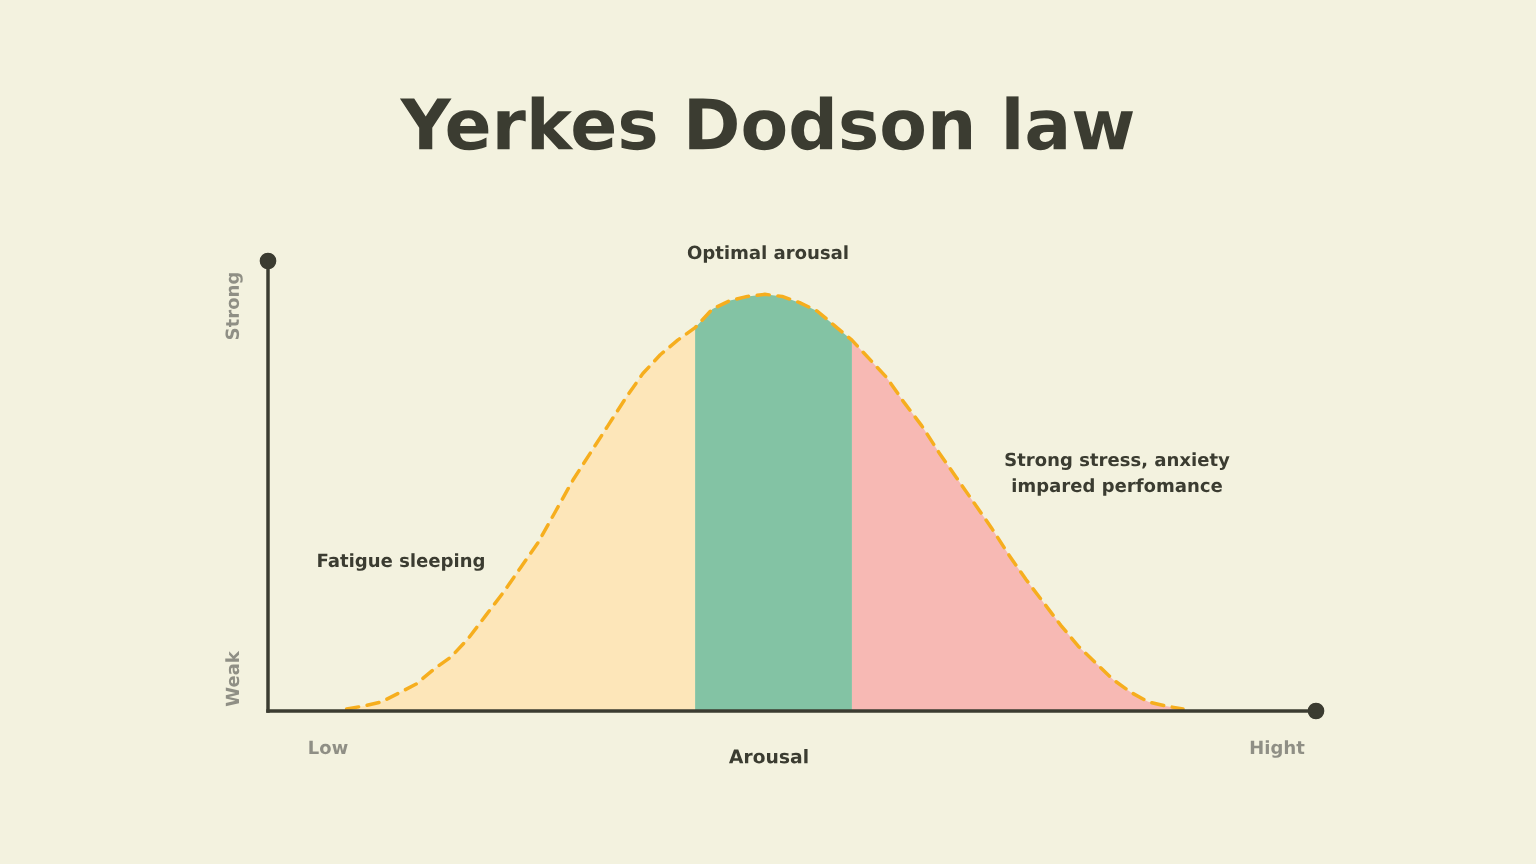 This screenshot has width=1536, height=864. Describe the element at coordinates (767, 254) in the screenshot. I see `text: Optimal arousal` at that location.